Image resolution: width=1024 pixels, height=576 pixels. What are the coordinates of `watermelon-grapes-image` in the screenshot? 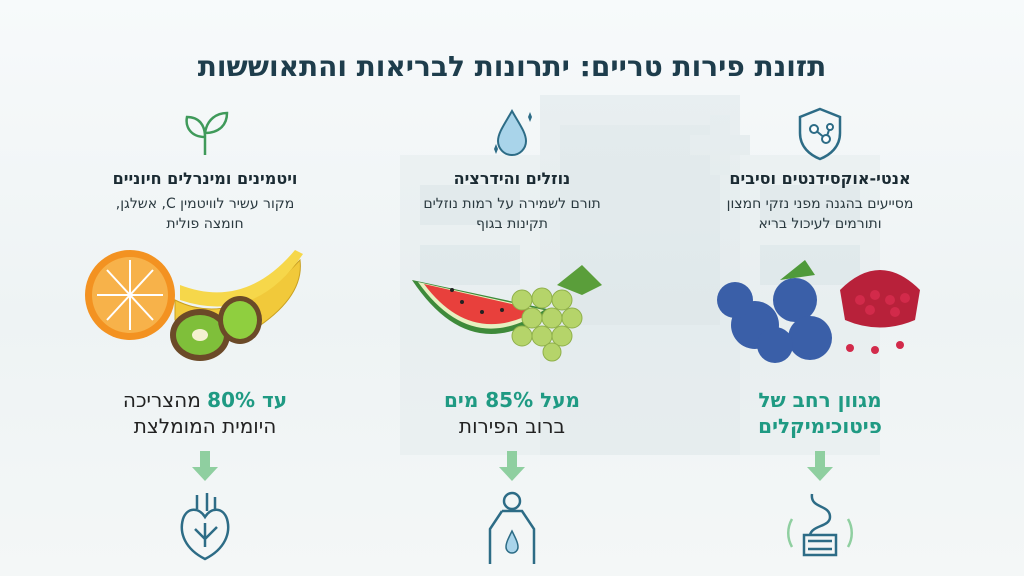 It's located at (507, 313).